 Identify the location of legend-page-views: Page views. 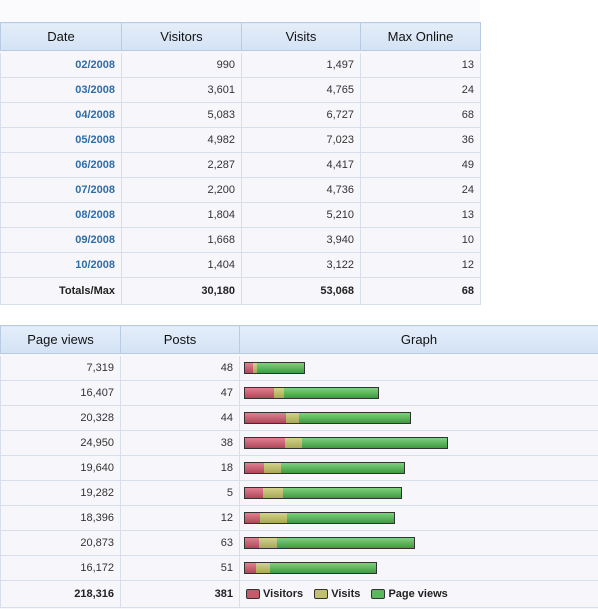
(418, 594).